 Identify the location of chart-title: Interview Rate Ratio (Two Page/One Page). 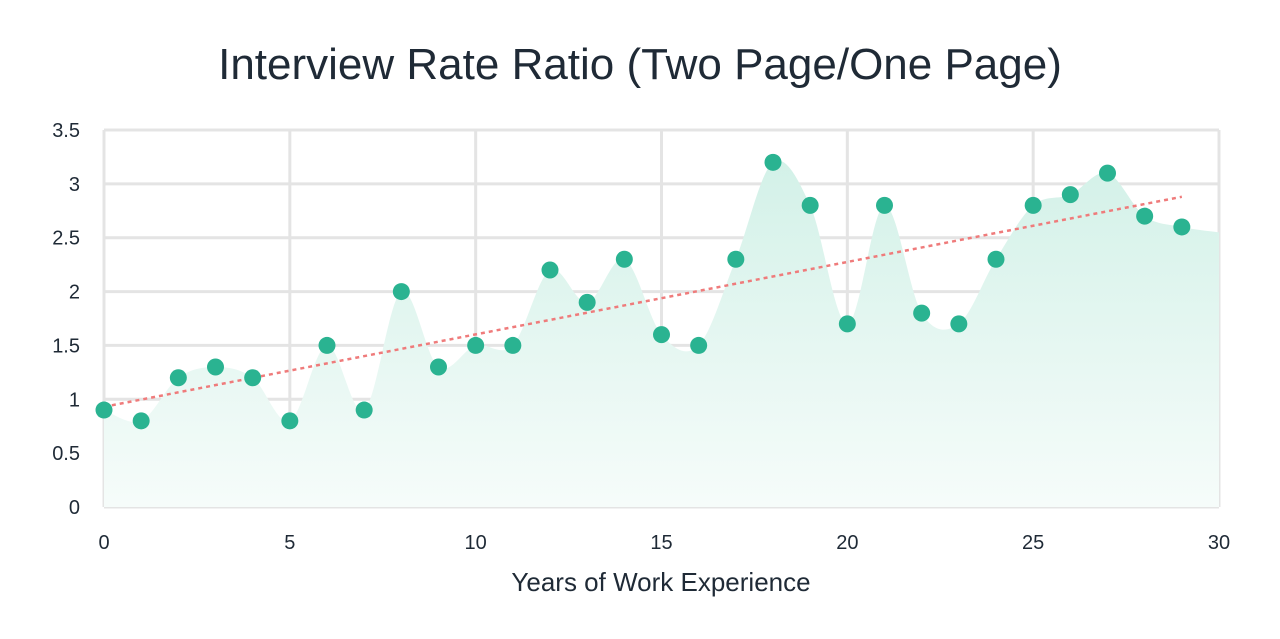
(640, 64).